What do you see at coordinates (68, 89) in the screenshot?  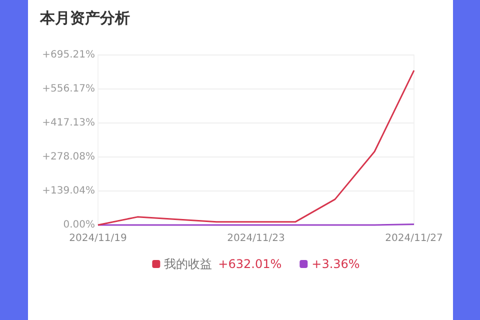 I see `y-tick-label: +556.17%` at bounding box center [68, 89].